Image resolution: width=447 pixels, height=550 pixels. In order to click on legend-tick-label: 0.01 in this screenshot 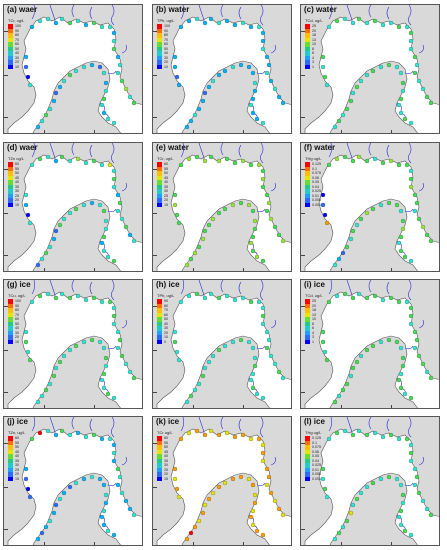, I will do `click(315, 195)`.